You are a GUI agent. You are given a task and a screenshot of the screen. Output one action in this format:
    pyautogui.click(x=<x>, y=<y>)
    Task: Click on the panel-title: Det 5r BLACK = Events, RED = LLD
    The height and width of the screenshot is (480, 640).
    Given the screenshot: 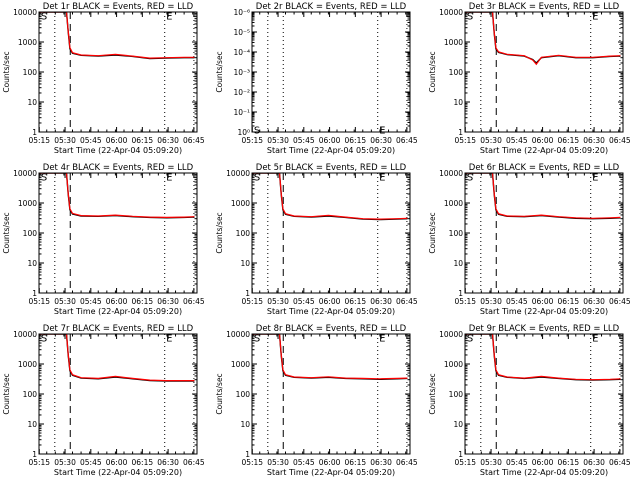 What is the action you would take?
    pyautogui.click(x=331, y=168)
    